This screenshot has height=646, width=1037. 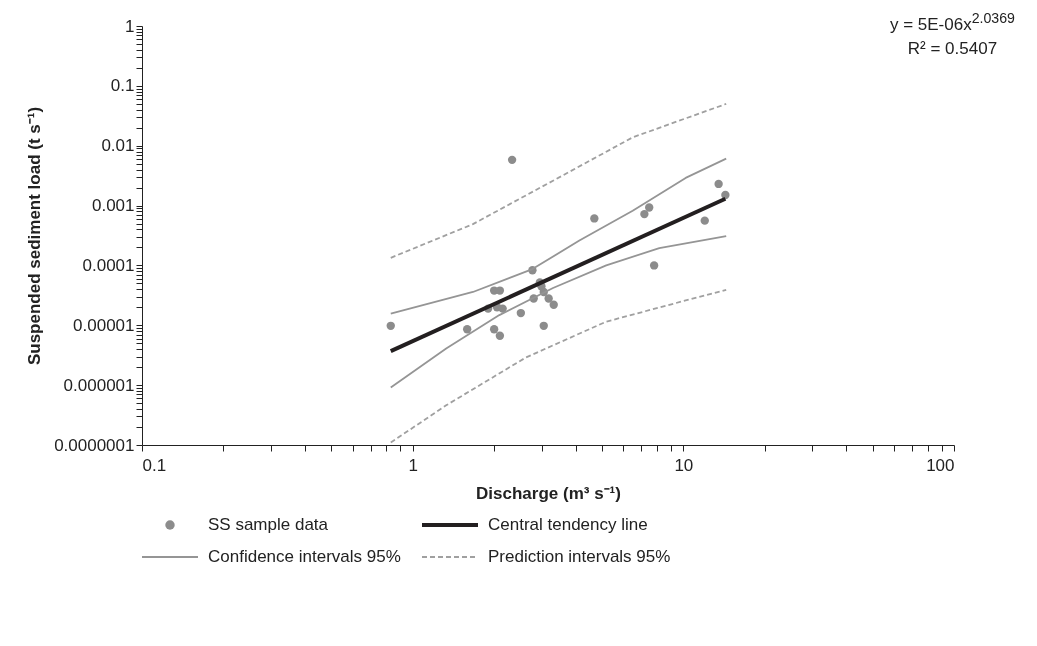 I want to click on y-tick-label: 0.0001, so click(x=108, y=265).